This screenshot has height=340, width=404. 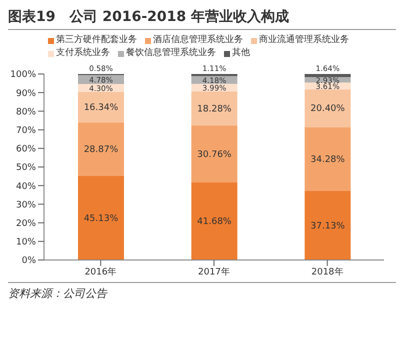 What do you see at coordinates (26, 223) in the screenshot?
I see `y-tick-label: 20%` at bounding box center [26, 223].